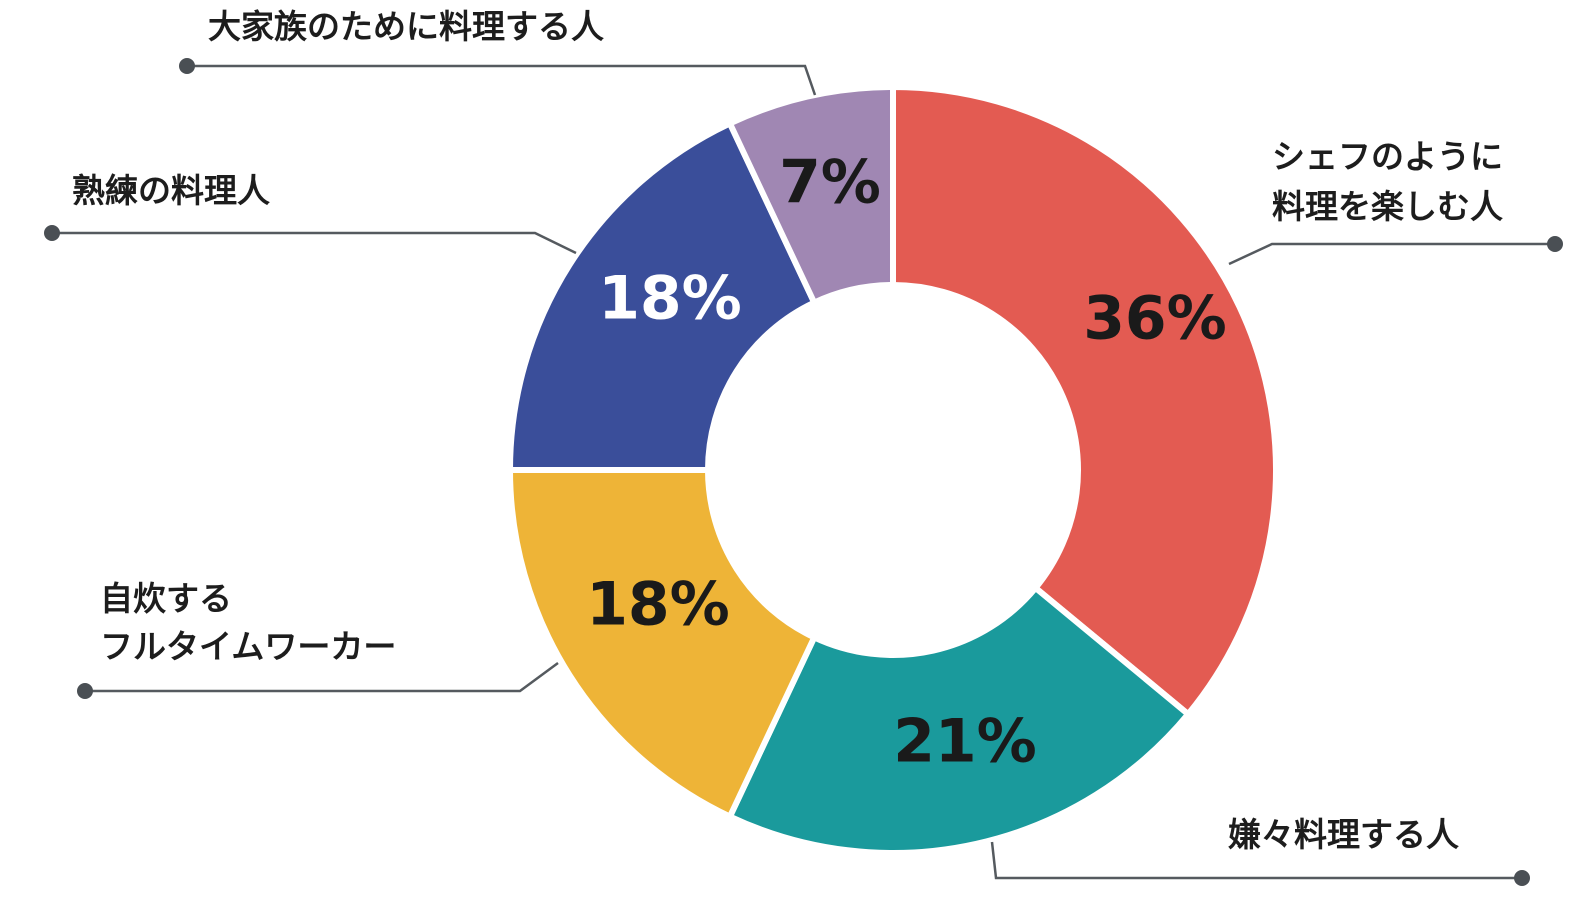  What do you see at coordinates (85, 691) in the screenshot?
I see `leader-dot-worker` at bounding box center [85, 691].